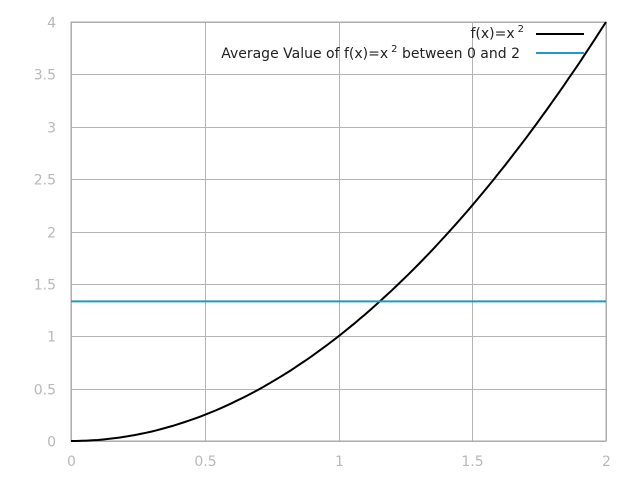 The width and height of the screenshot is (640, 480). I want to click on legend-label-series-1: f(x)=x 2, so click(497, 33).